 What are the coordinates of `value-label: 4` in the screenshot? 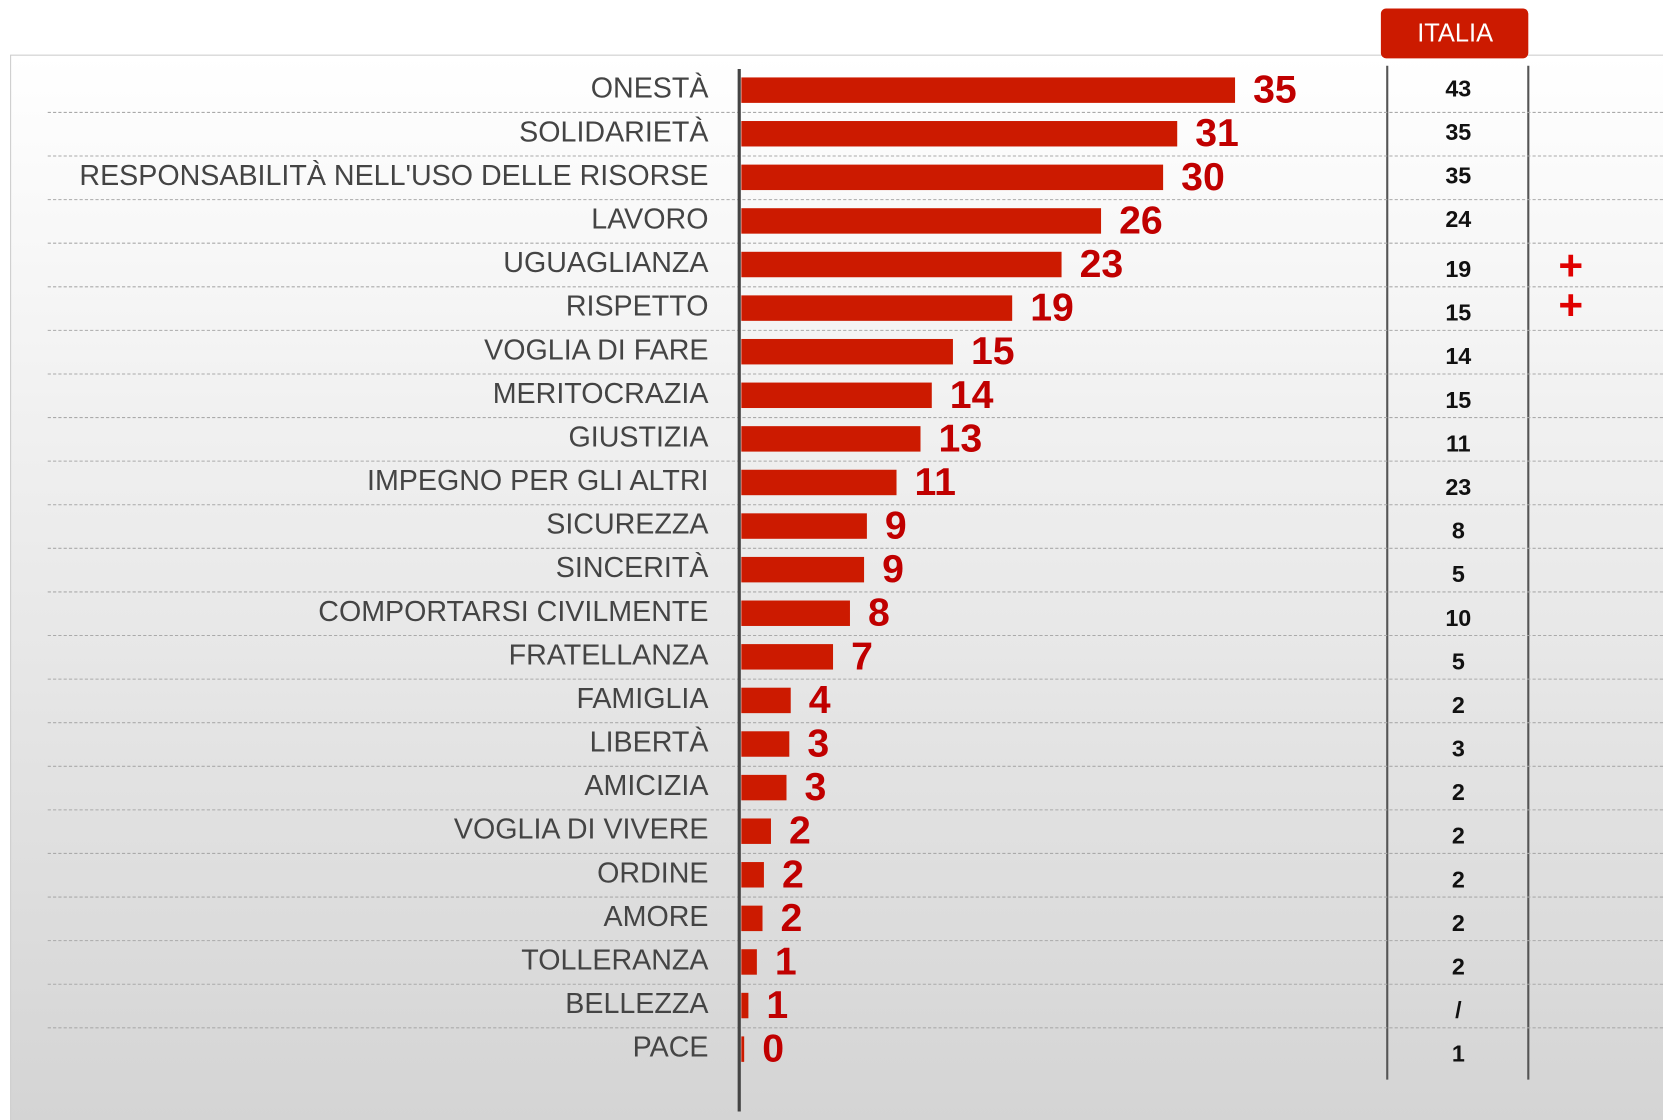 It's located at (820, 700).